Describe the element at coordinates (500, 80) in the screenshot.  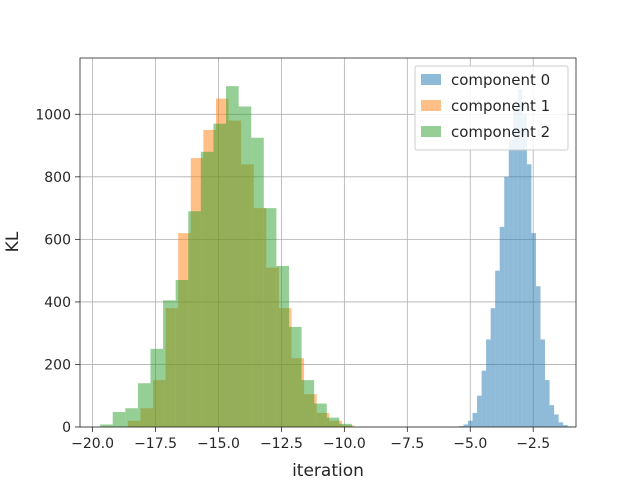
I see `legend-label: component 0` at that location.